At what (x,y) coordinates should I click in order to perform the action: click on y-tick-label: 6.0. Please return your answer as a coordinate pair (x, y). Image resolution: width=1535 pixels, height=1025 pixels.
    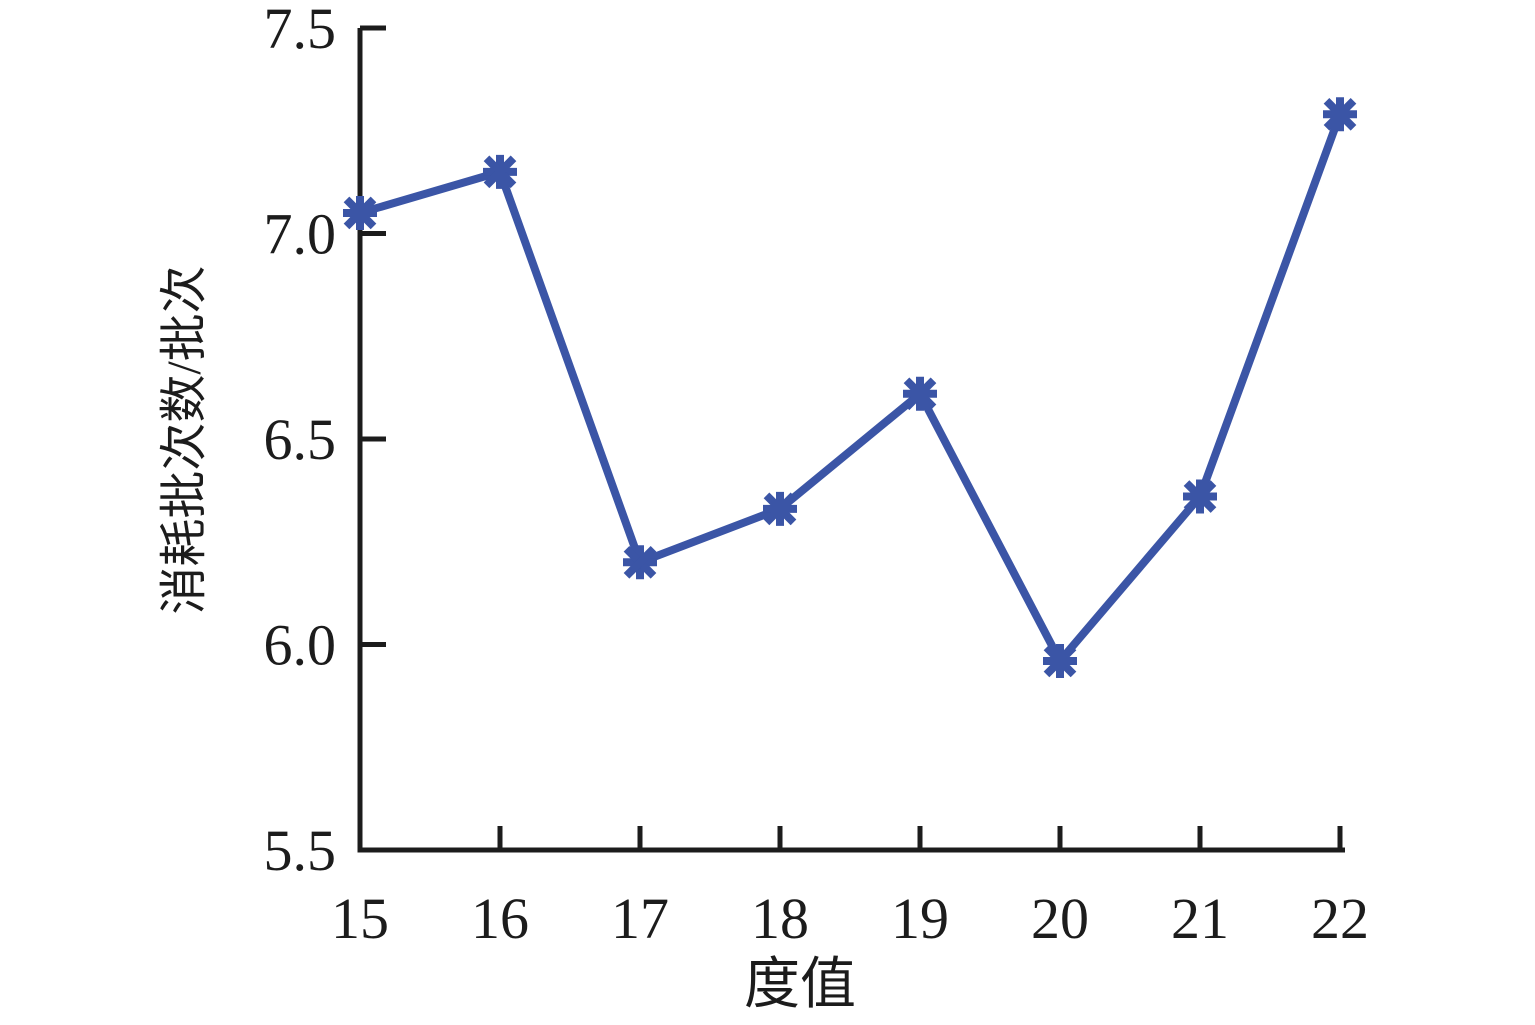
    Looking at the image, I should click on (300, 645).